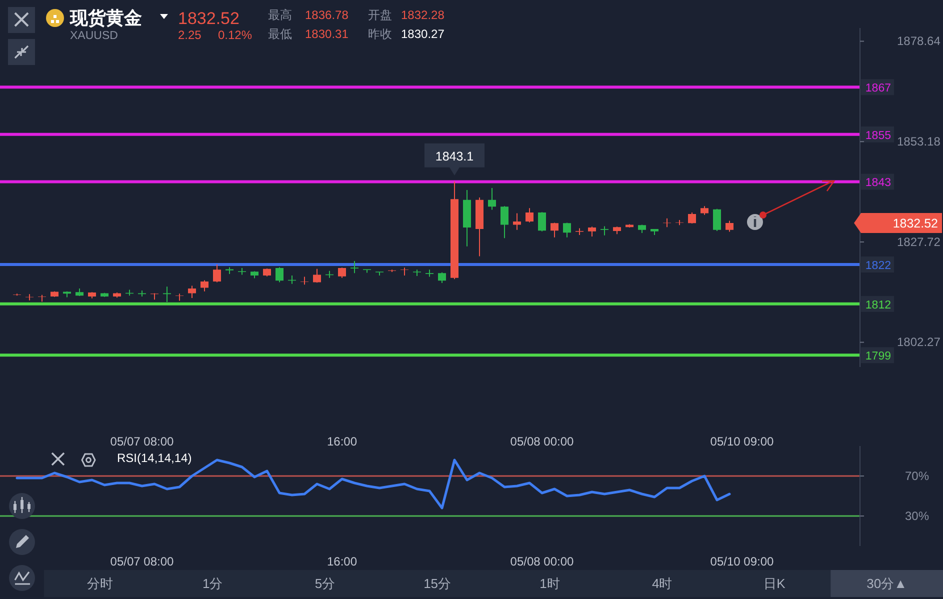 This screenshot has width=943, height=599. What do you see at coordinates (209, 18) in the screenshot?
I see `annotation: 1832.52` at bounding box center [209, 18].